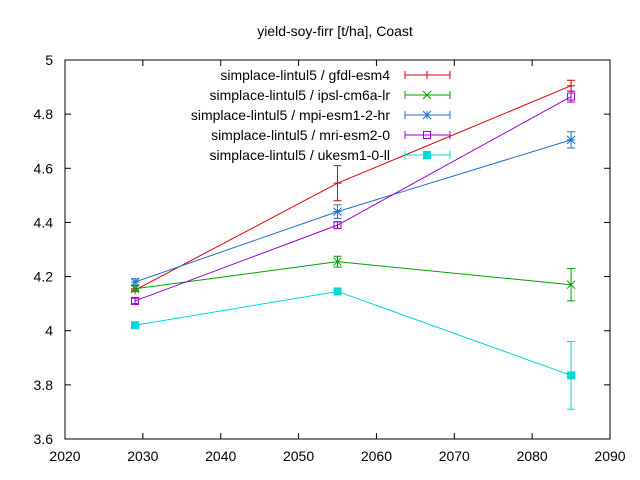 Image resolution: width=640 pixels, height=480 pixels. What do you see at coordinates (300, 135) in the screenshot?
I see `legend-label: simplace-lintul5 / mri-esm2-0` at bounding box center [300, 135].